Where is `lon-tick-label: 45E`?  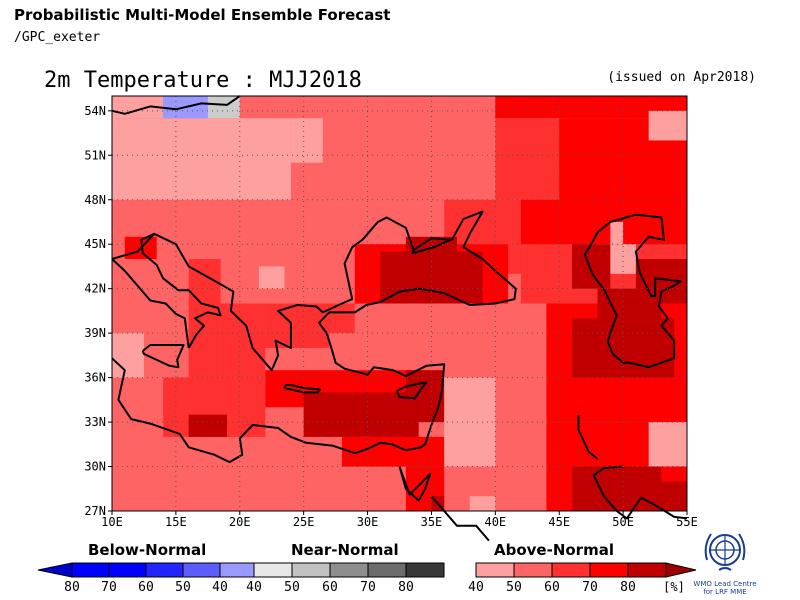
lon-tick-label: 45E is located at coordinates (559, 522).